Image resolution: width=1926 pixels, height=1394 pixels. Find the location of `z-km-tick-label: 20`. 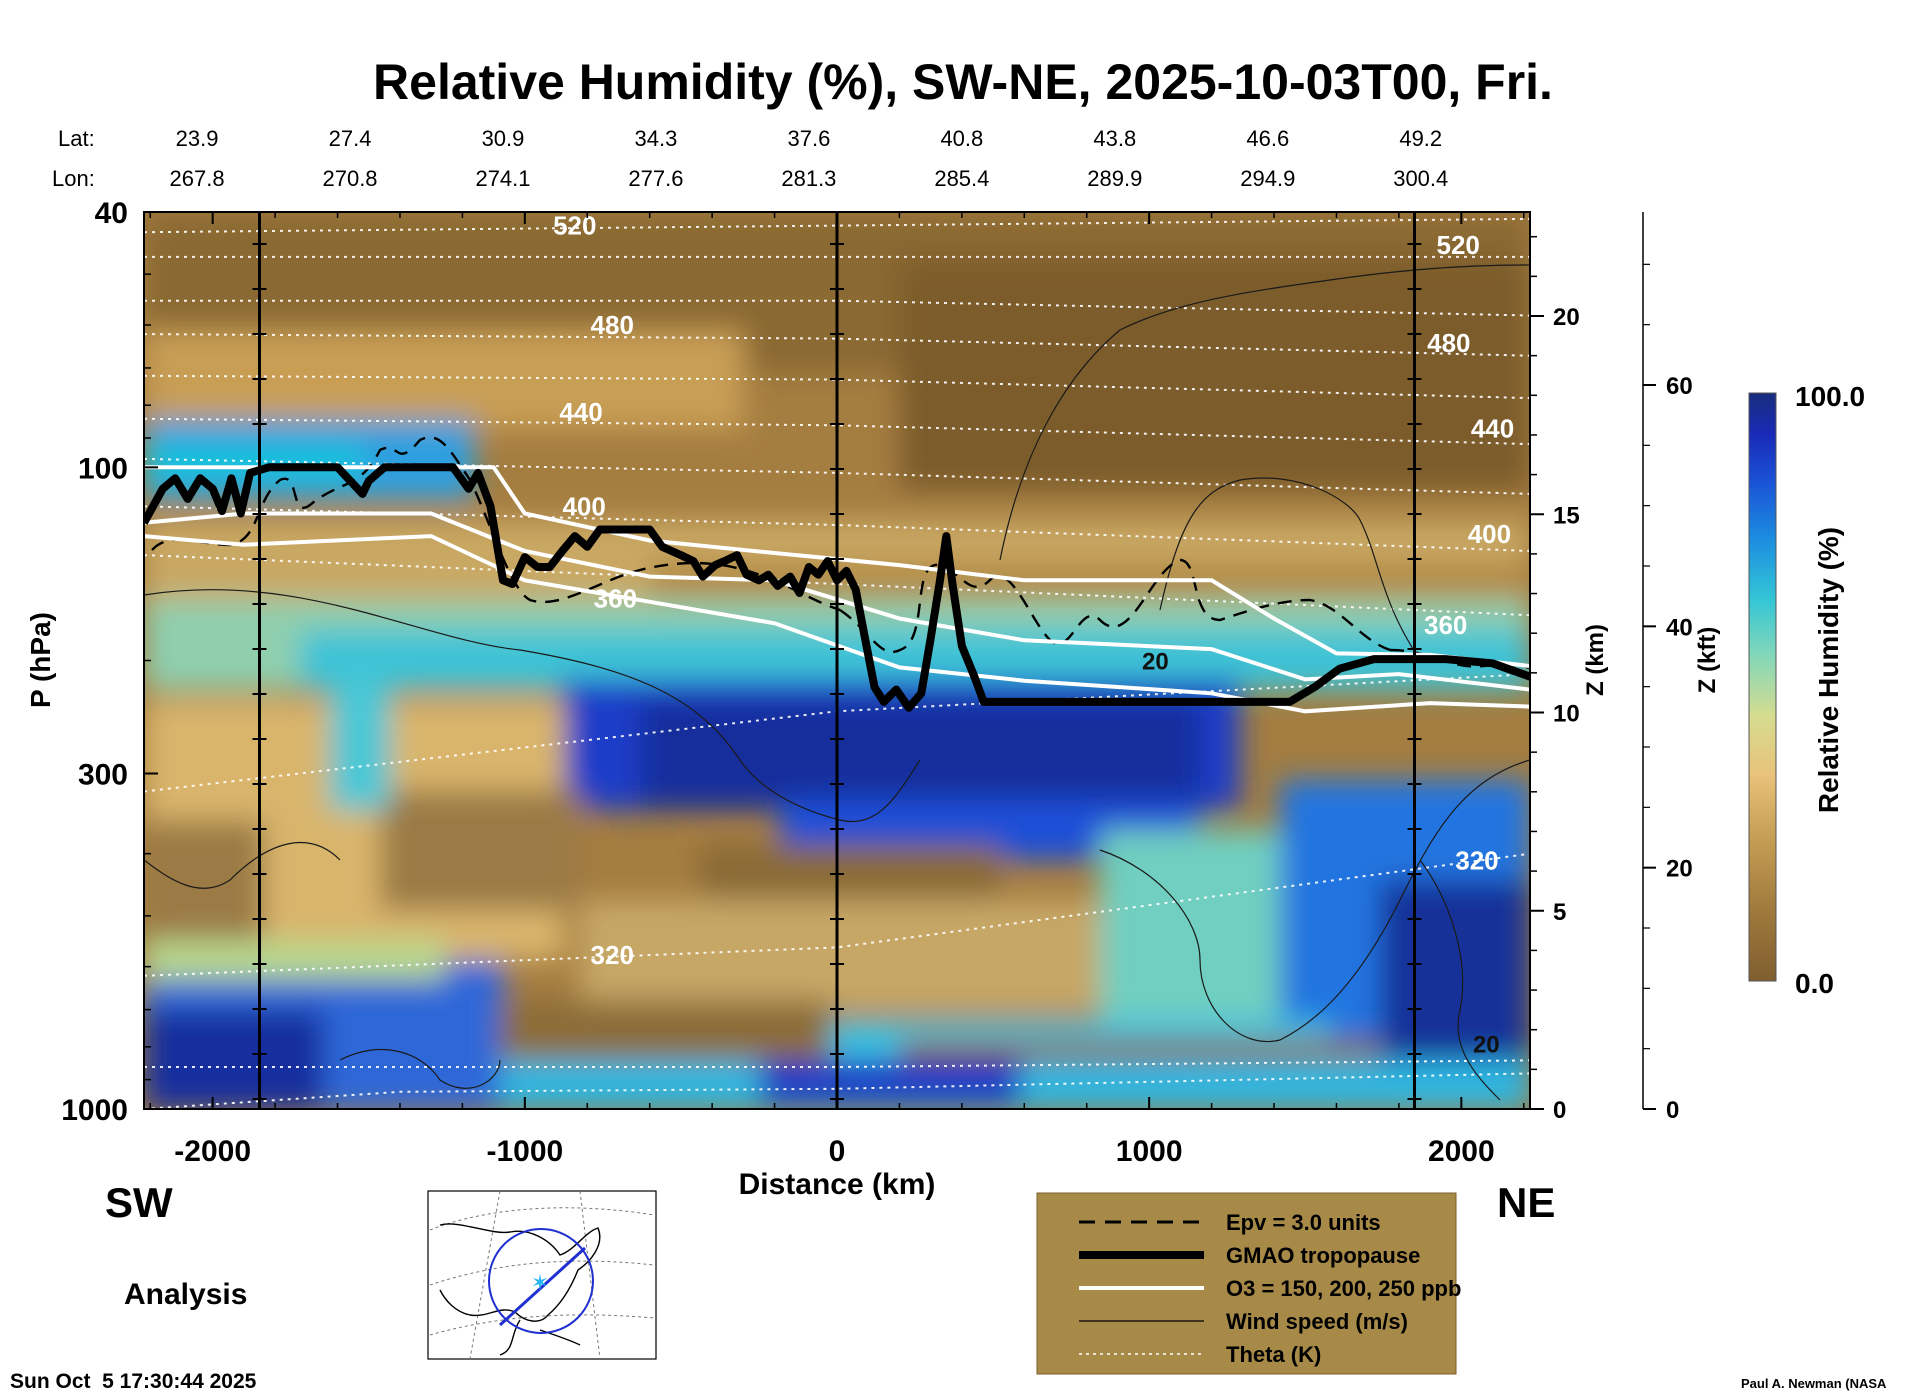

z-km-tick-label: 20 is located at coordinates (1566, 317).